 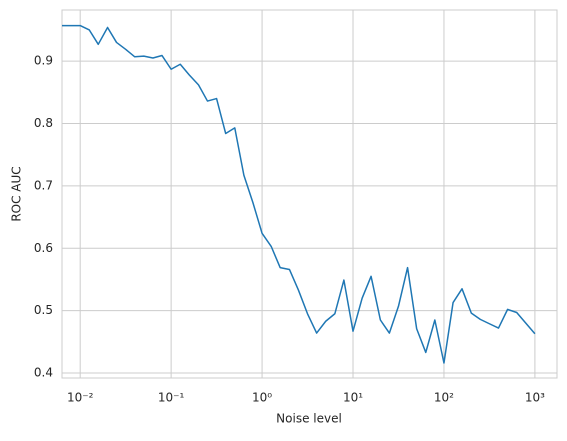 I want to click on x-tick-label: 10³, so click(x=535, y=398).